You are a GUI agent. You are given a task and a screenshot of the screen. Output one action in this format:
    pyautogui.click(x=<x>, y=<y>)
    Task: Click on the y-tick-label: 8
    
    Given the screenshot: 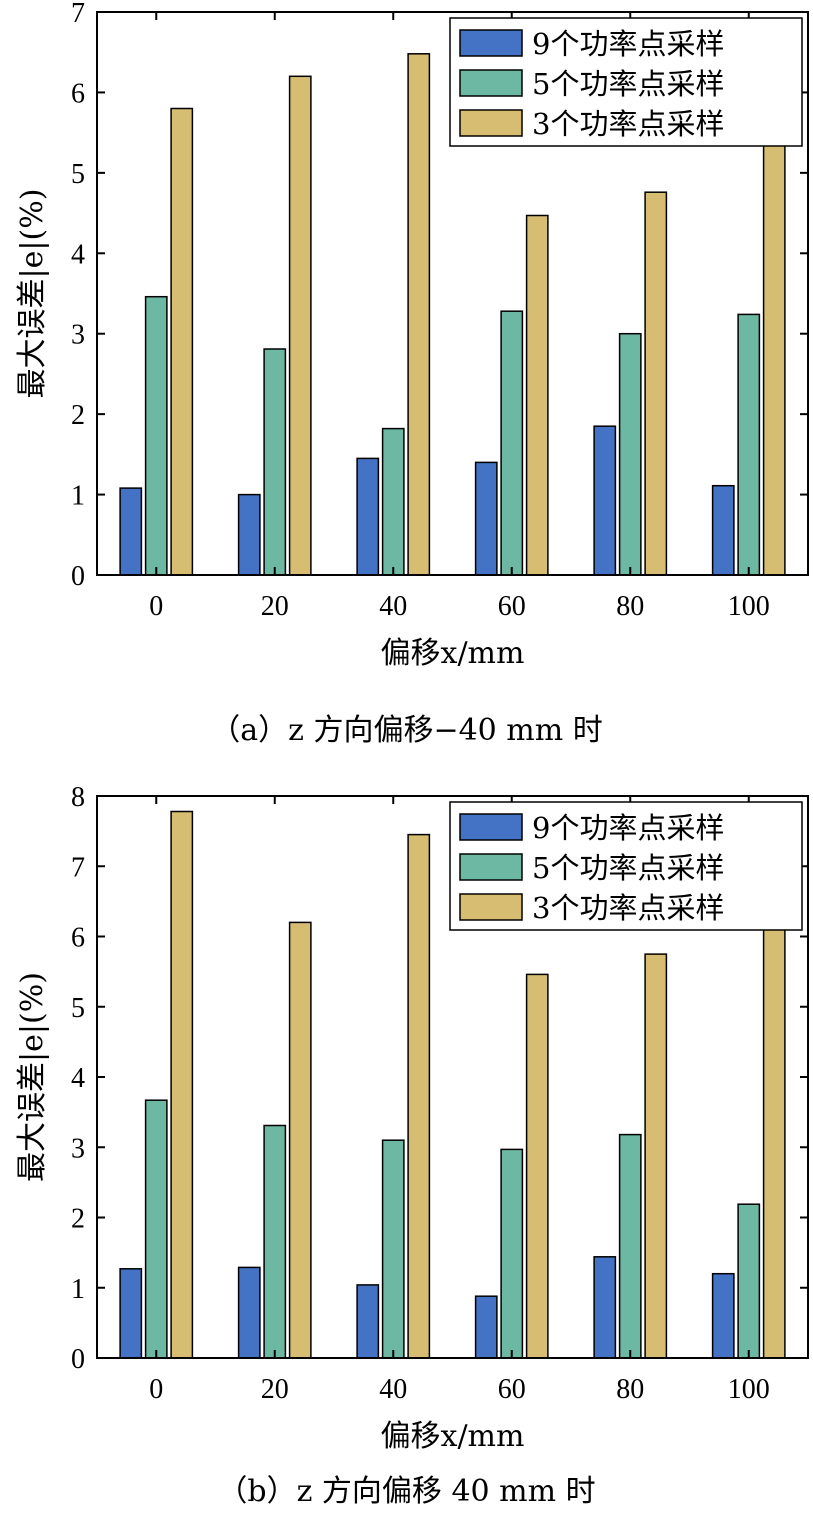 What is the action you would take?
    pyautogui.click(x=78, y=797)
    